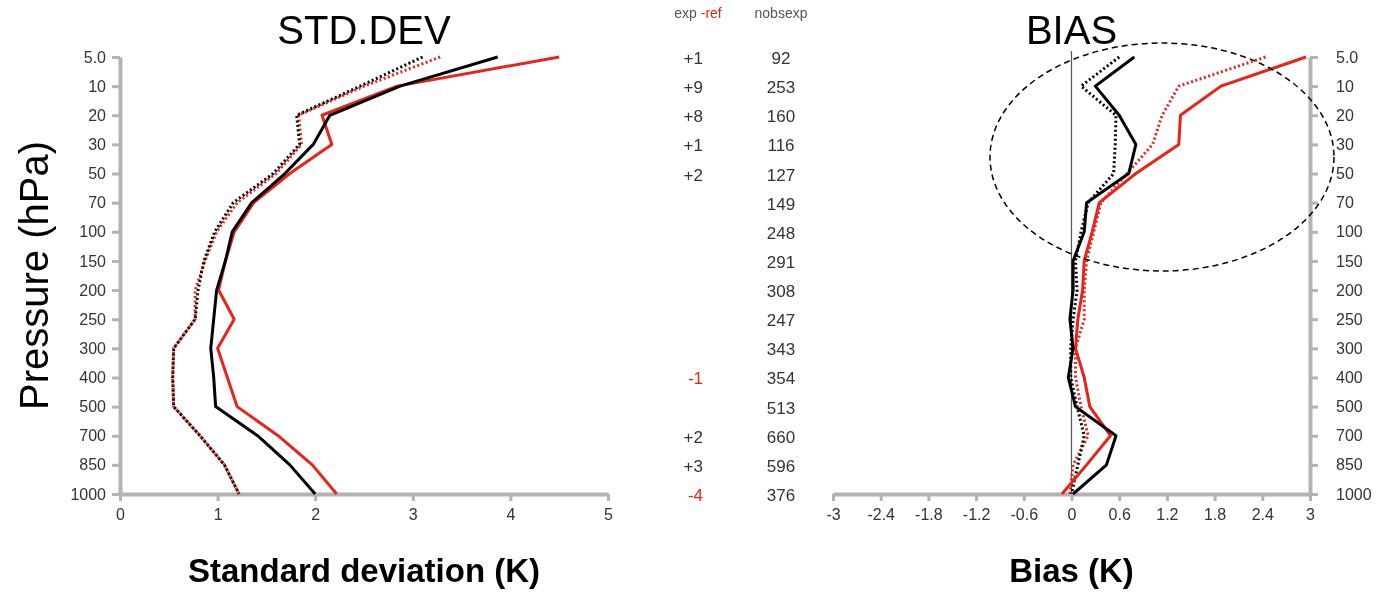 This screenshot has height=592, width=1393. Describe the element at coordinates (833, 515) in the screenshot. I see `x-tick-label: -3` at that location.